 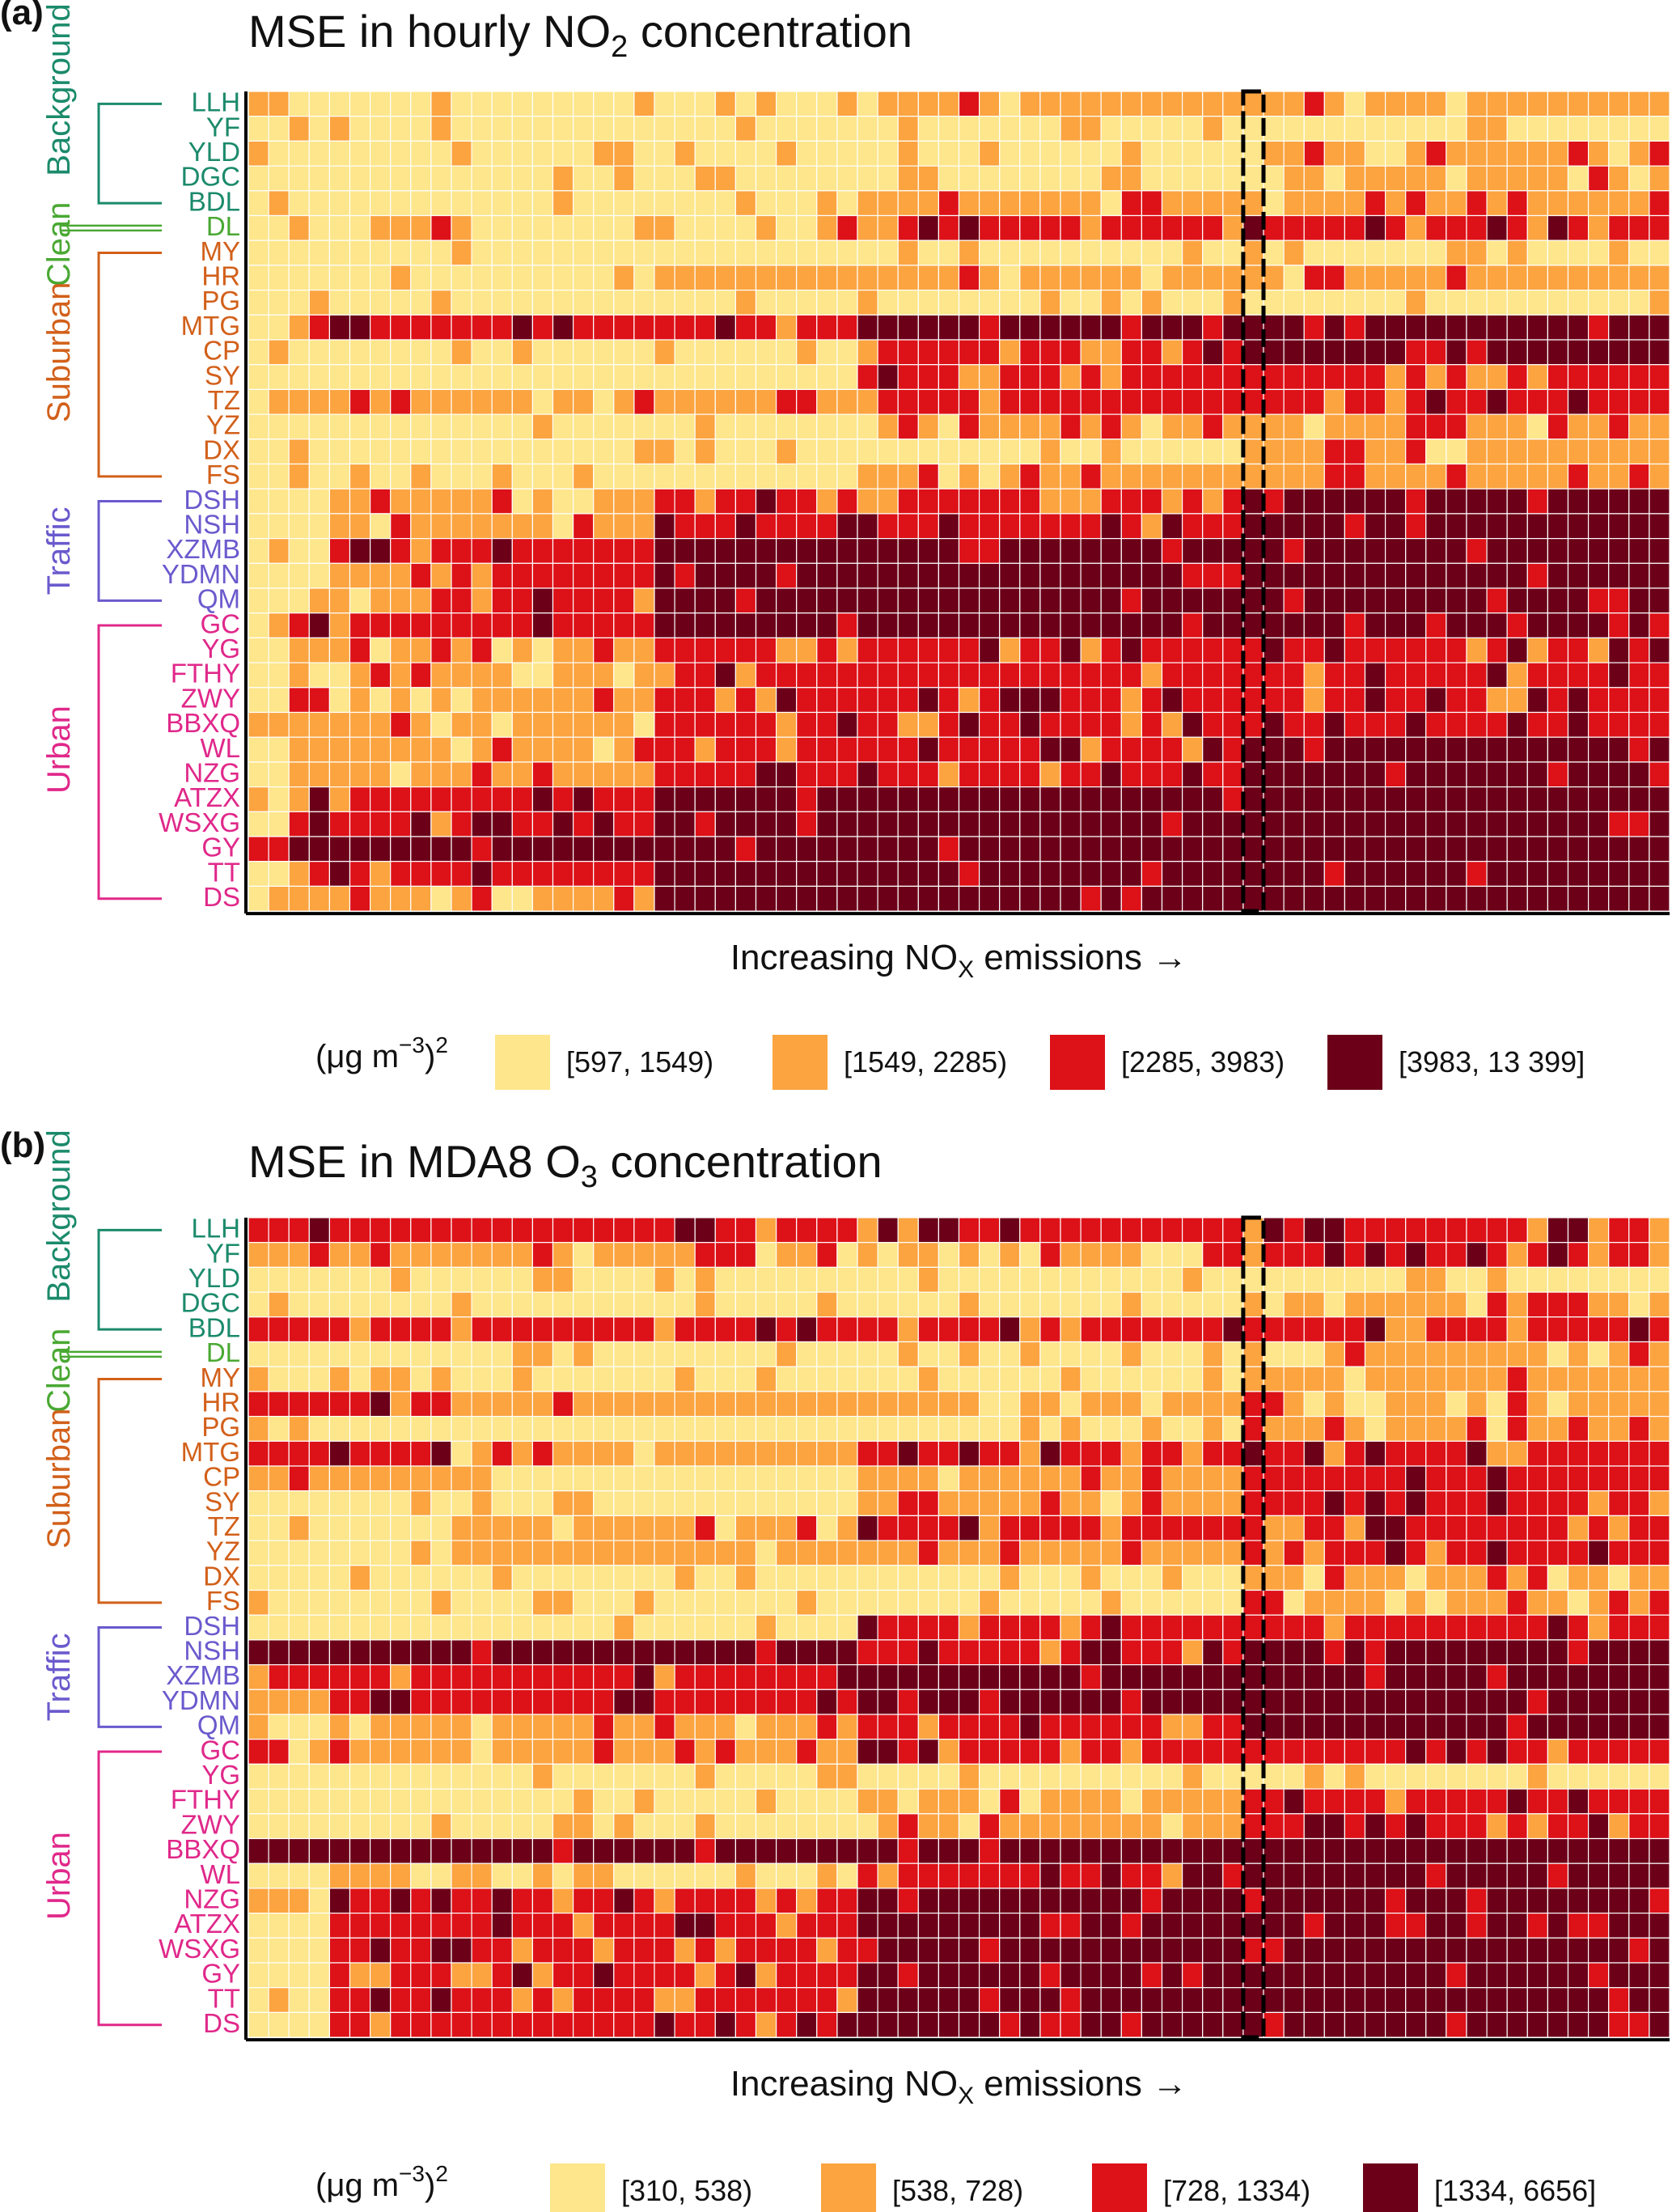 What do you see at coordinates (224, 1526) in the screenshot?
I see `row-label: TZ` at bounding box center [224, 1526].